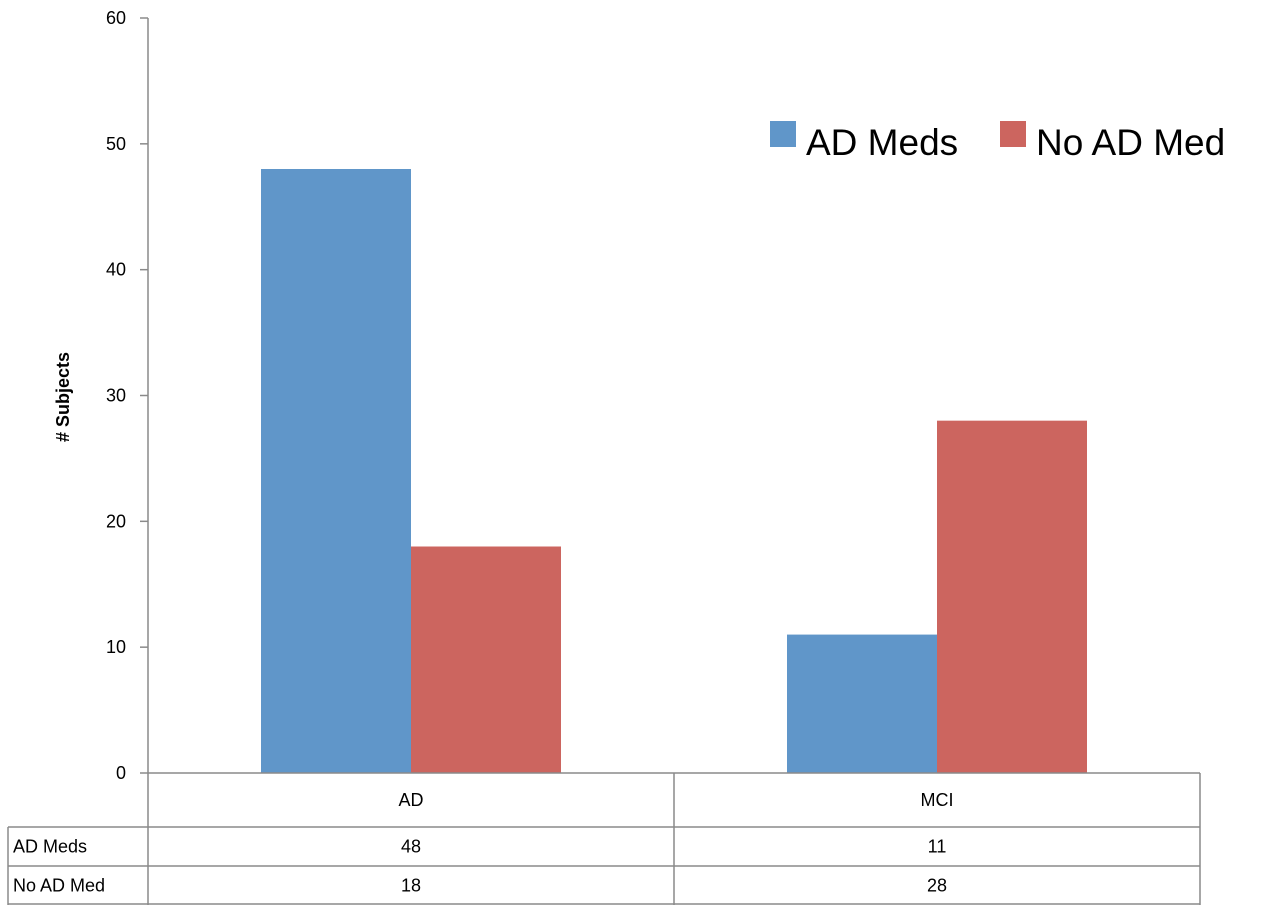 This screenshot has width=1264, height=905. Describe the element at coordinates (116, 647) in the screenshot. I see `y-tick-label: 10` at that location.